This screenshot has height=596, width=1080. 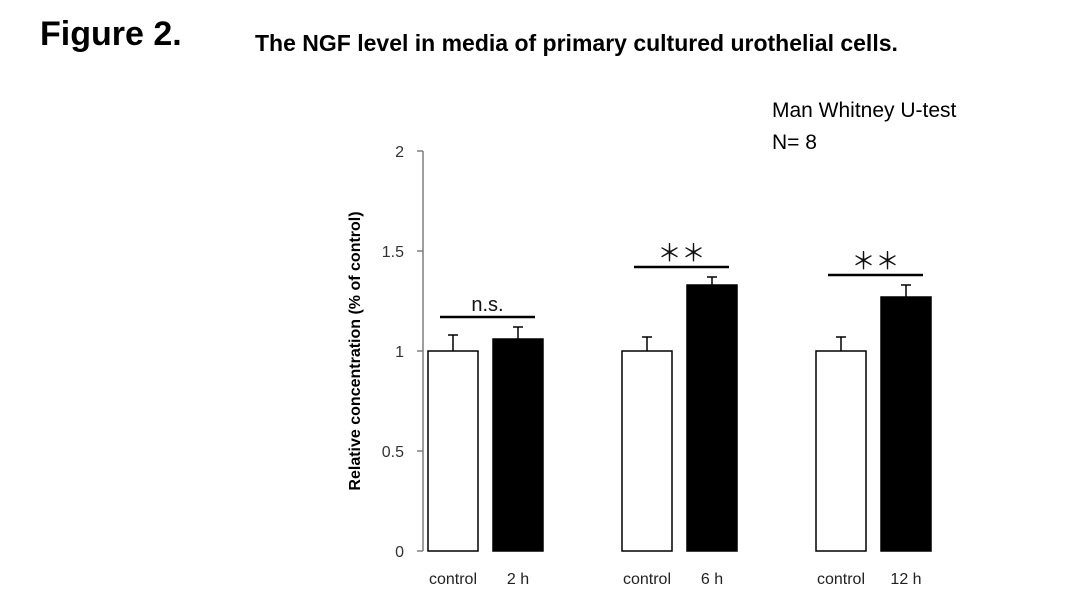 What do you see at coordinates (393, 252) in the screenshot?
I see `y-tick-label: 1.5` at bounding box center [393, 252].